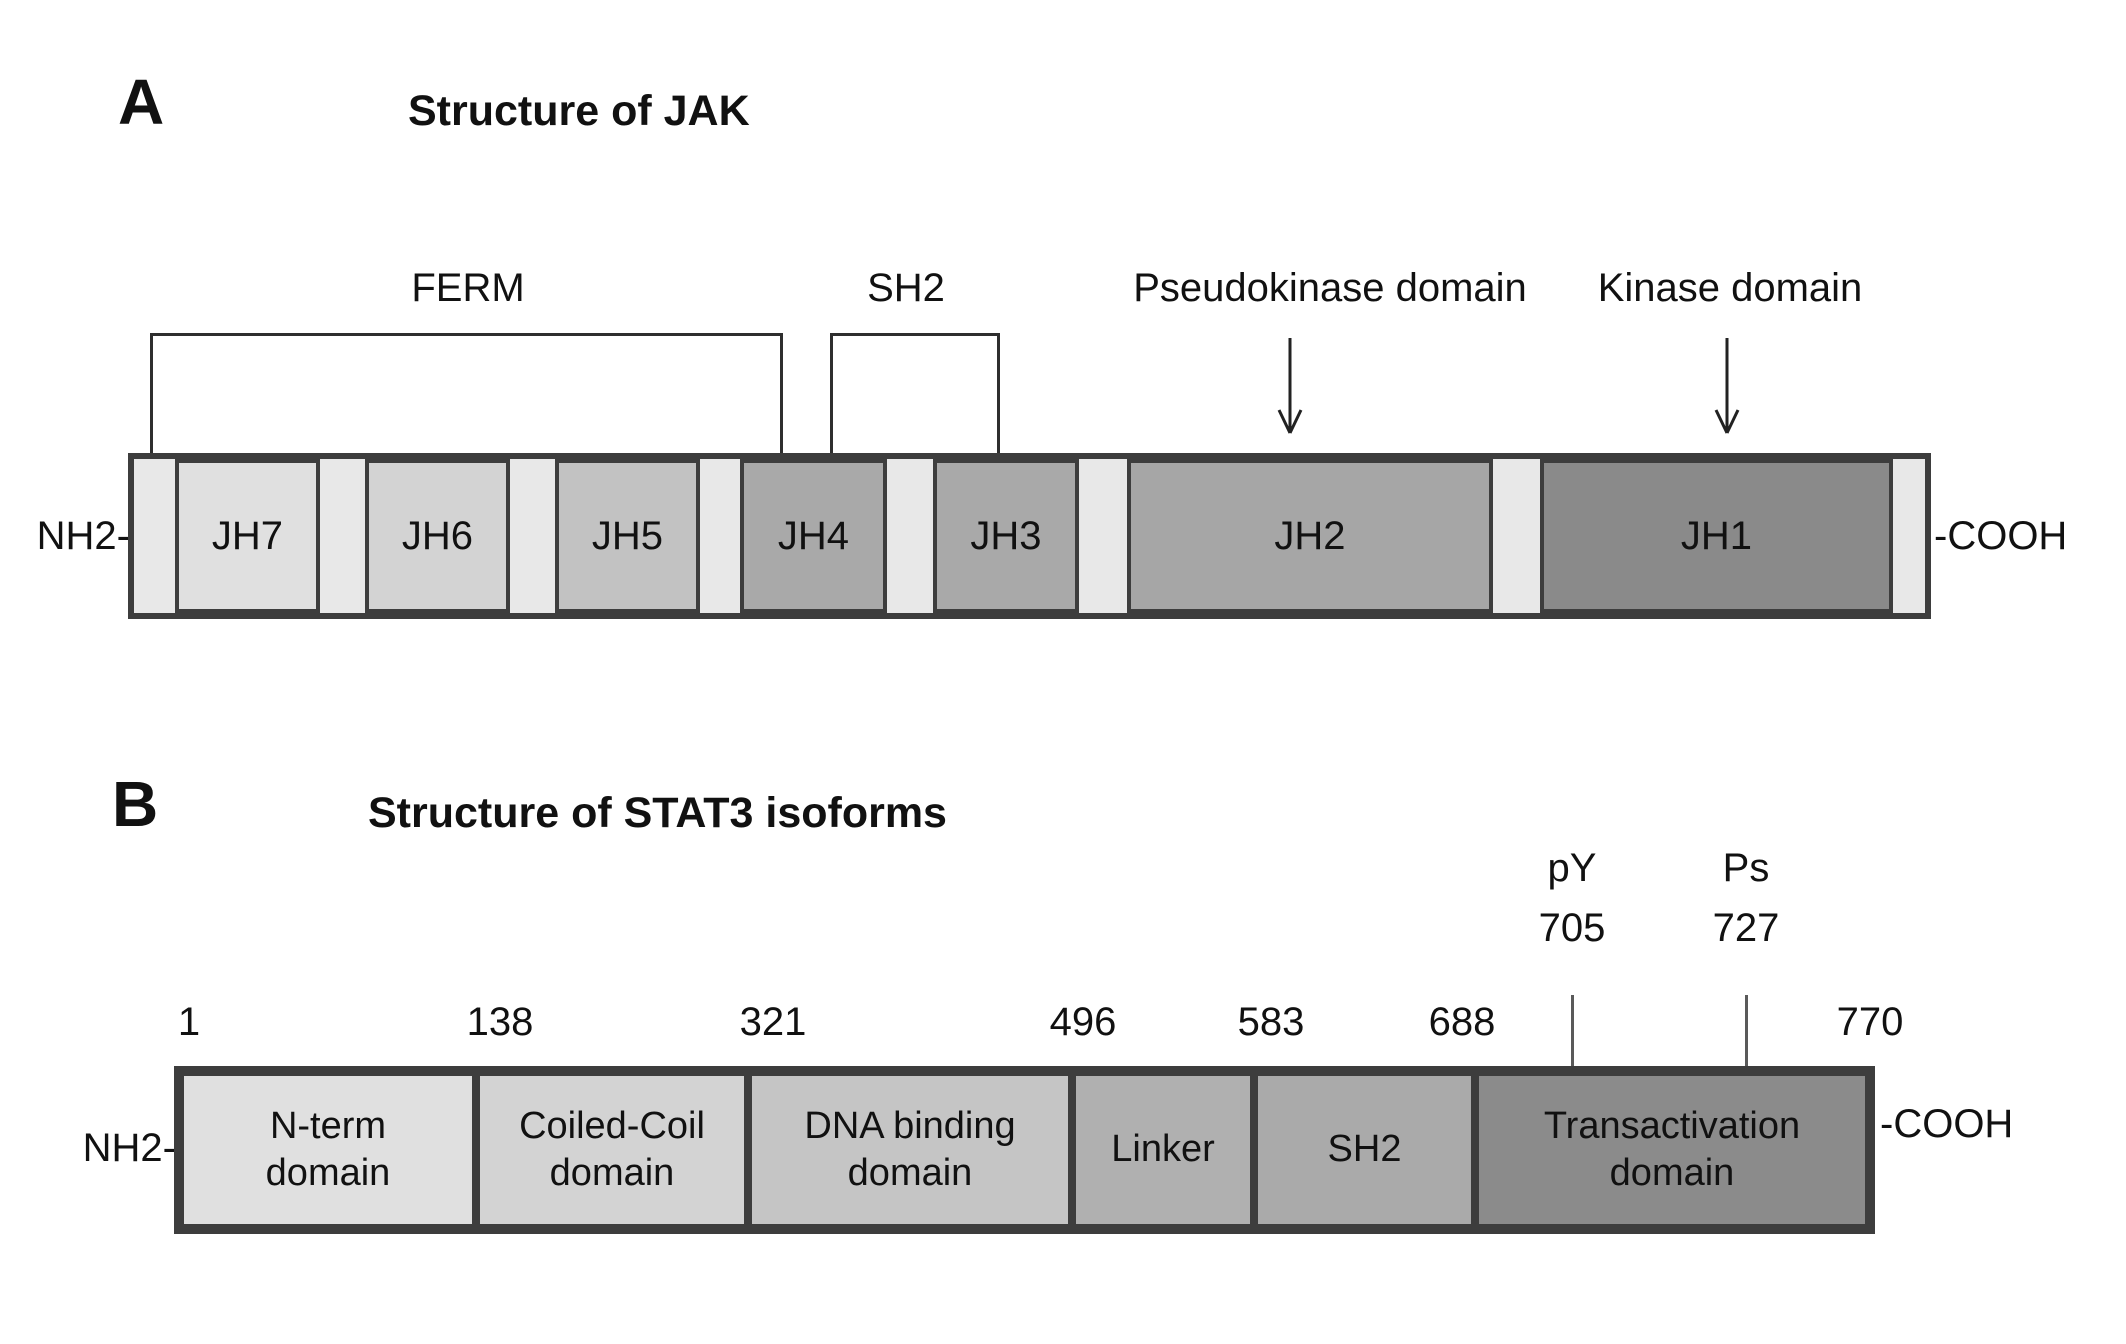  I want to click on jak-domain-jh3-label: JH3, so click(1006, 535).